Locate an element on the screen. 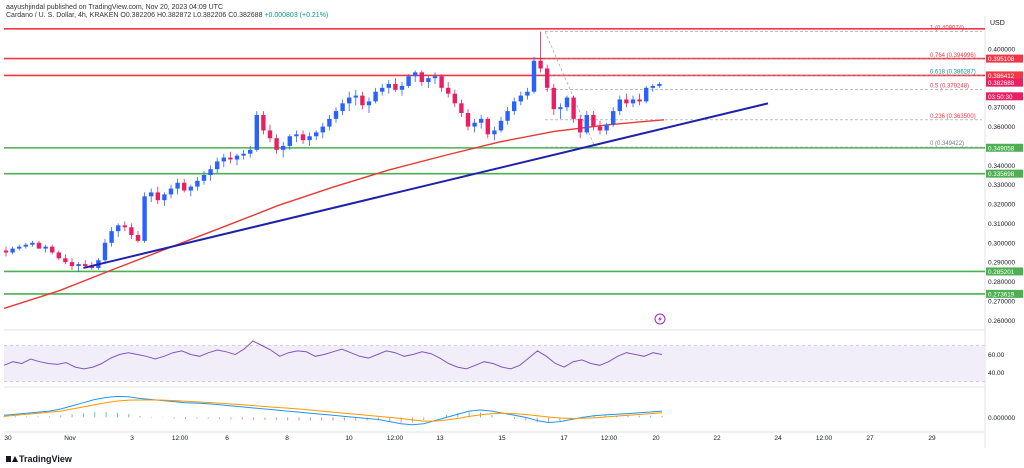 This screenshot has height=468, width=1024. price-label: 0.386412 is located at coordinates (1001, 76).